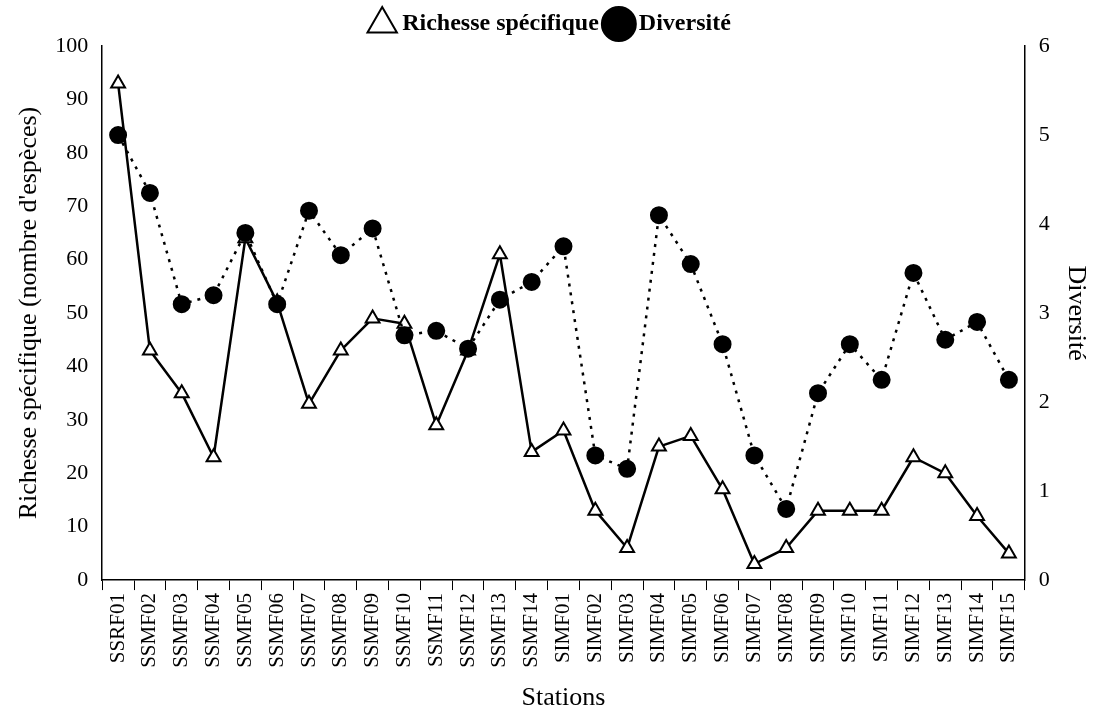  I want to click on x-axis-title: Stations, so click(563, 697).